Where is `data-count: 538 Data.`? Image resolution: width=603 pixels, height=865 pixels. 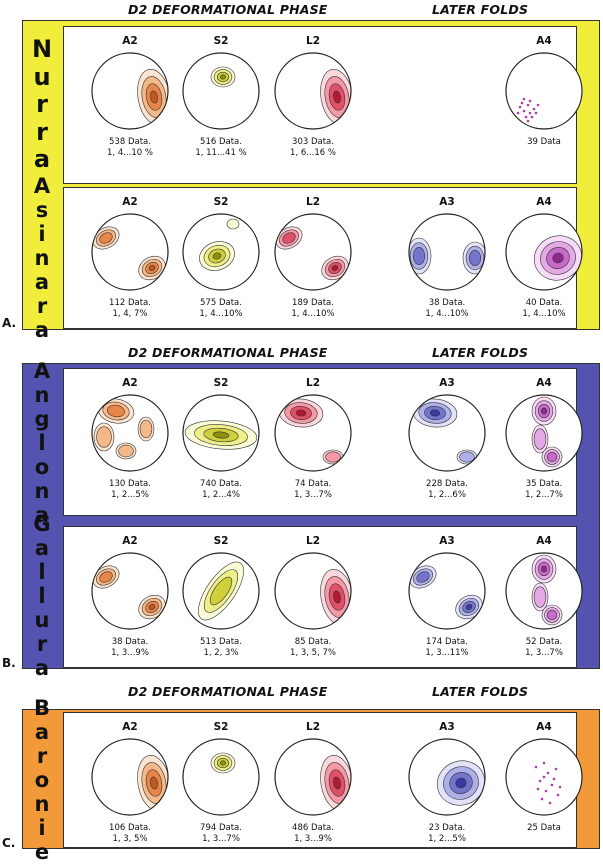 data-count: 538 Data. is located at coordinates (130, 142).